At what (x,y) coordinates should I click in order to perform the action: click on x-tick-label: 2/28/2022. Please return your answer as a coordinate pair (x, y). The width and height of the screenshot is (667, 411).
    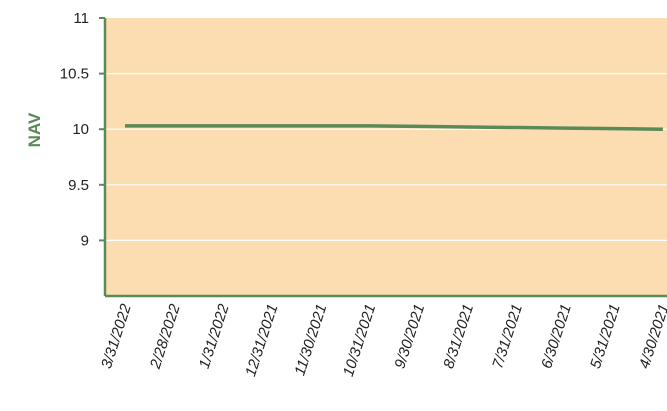
    Looking at the image, I should click on (165, 336).